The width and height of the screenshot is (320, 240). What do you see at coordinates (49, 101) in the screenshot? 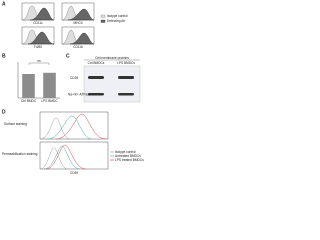
I see `x-tick-label: LPS BMDC` at bounding box center [49, 101].